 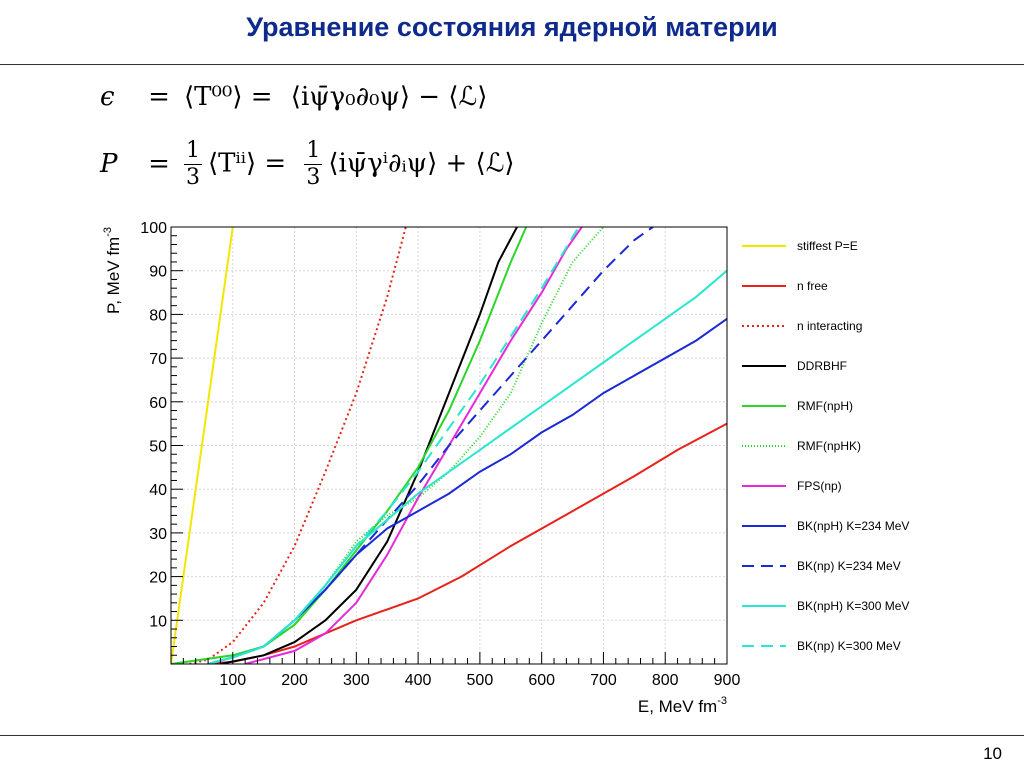 I want to click on y-tick-label: 30, so click(x=158, y=534).